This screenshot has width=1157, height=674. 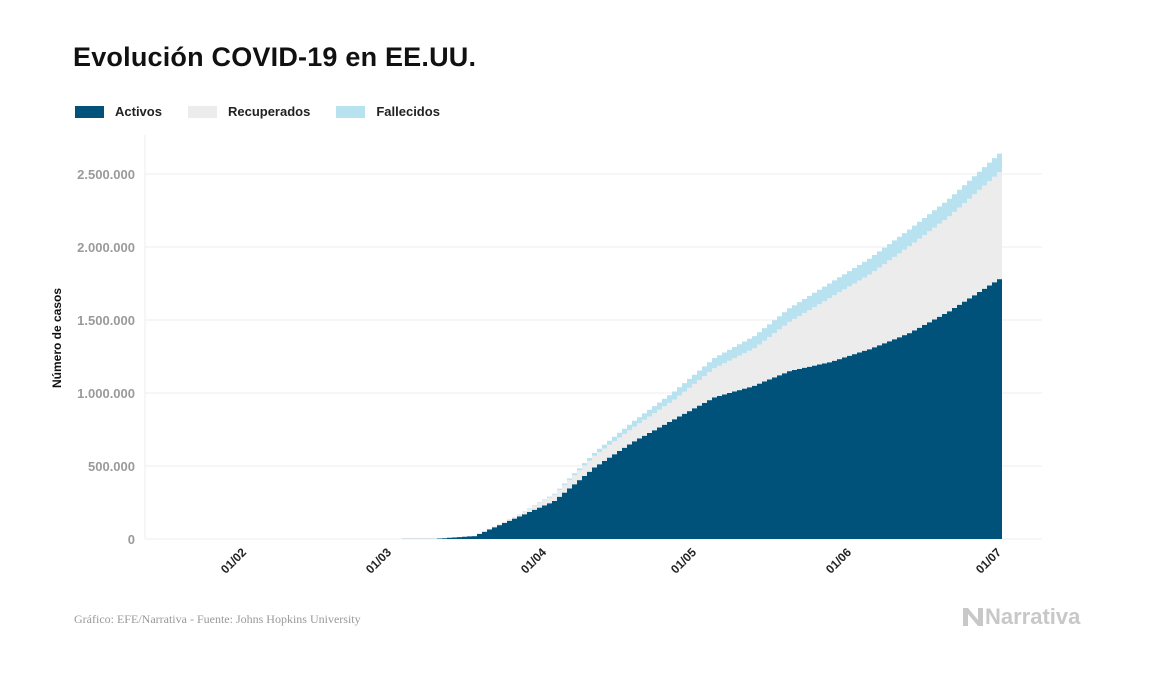 I want to click on y-tick-label: 2.500.000, so click(x=106, y=174).